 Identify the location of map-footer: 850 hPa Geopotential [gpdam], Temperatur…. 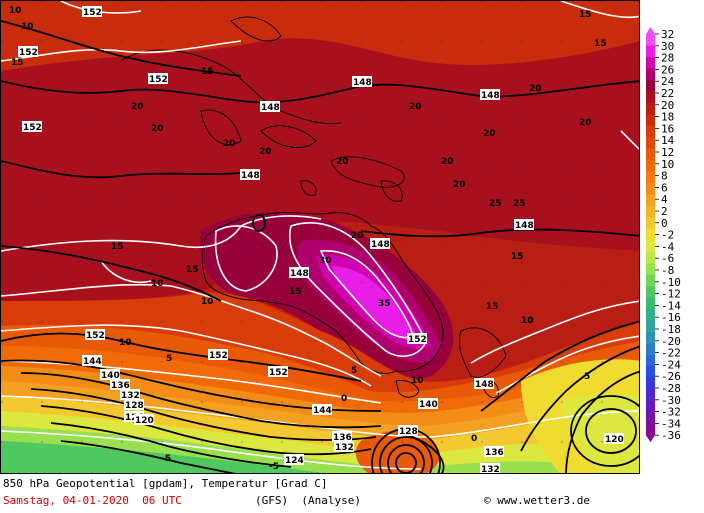
(320, 493).